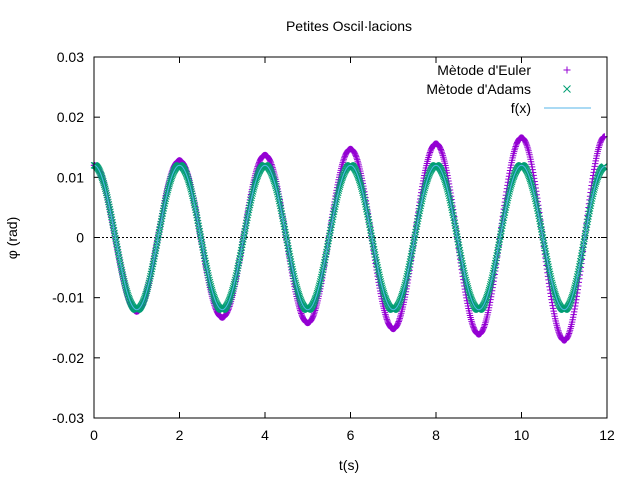 The height and width of the screenshot is (480, 640). Describe the element at coordinates (522, 435) in the screenshot. I see `x-tick-label: 10` at that location.